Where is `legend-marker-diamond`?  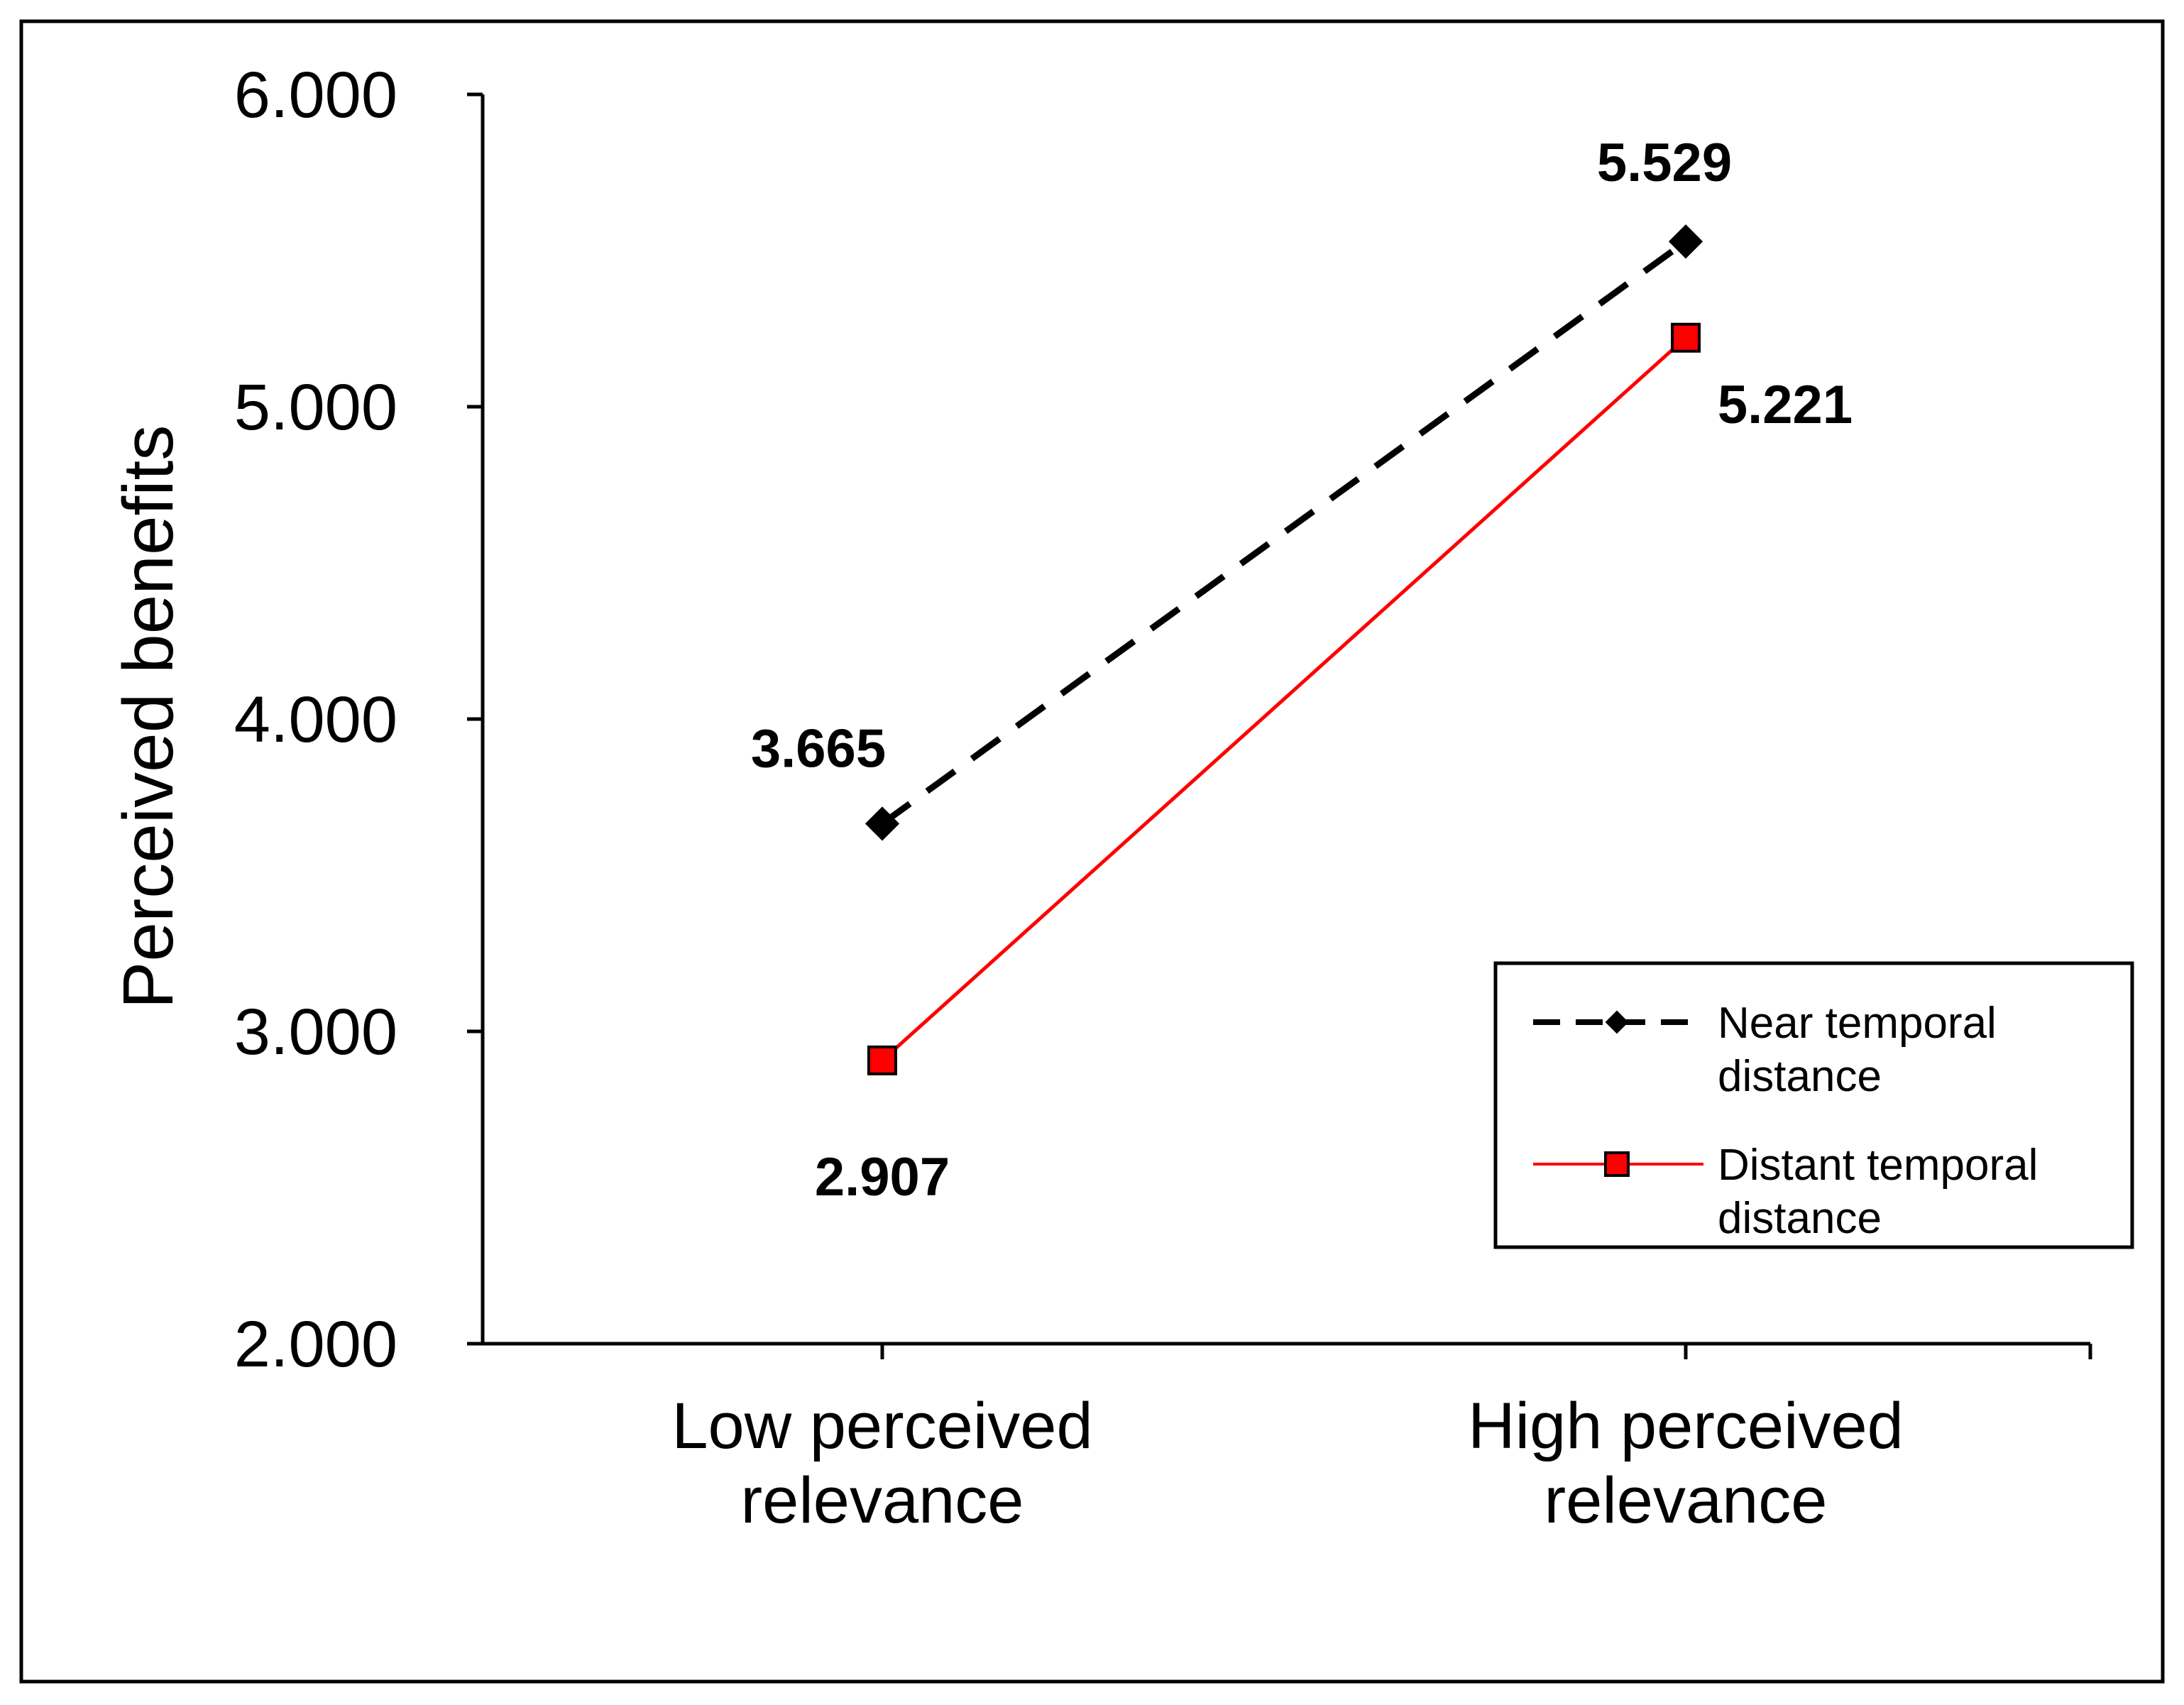
legend-marker-diamond is located at coordinates (1617, 1022).